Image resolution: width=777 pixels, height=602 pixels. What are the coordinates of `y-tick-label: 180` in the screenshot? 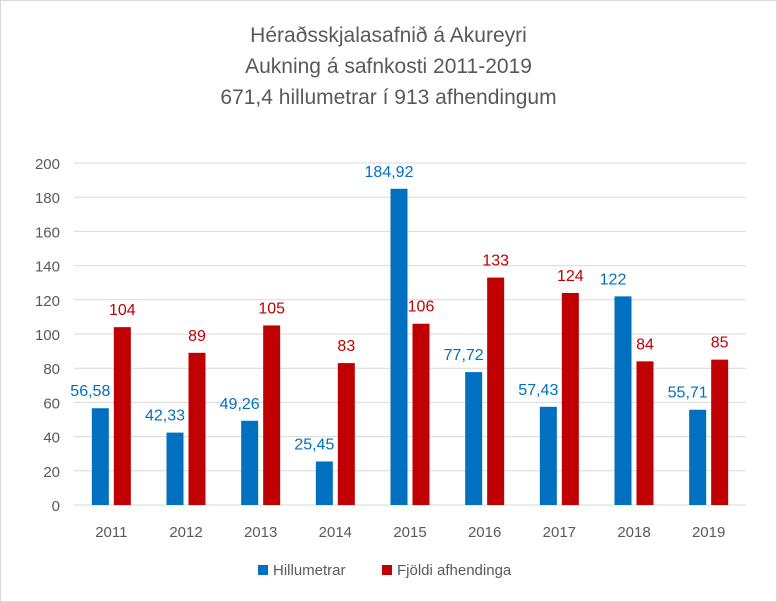 It's located at (47, 198).